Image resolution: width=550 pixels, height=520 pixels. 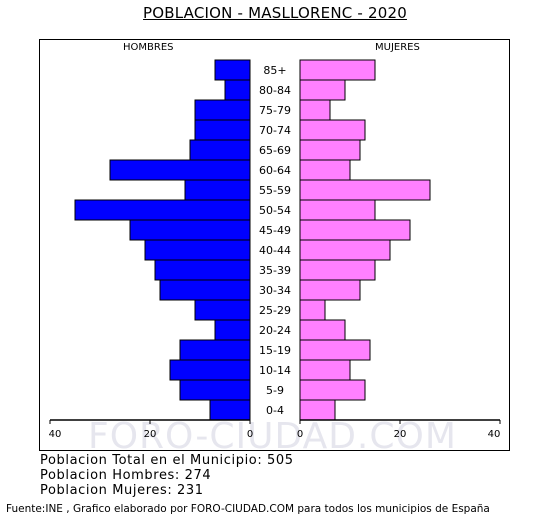 What do you see at coordinates (275, 270) in the screenshot?
I see `age-label: 35-39` at bounding box center [275, 270].